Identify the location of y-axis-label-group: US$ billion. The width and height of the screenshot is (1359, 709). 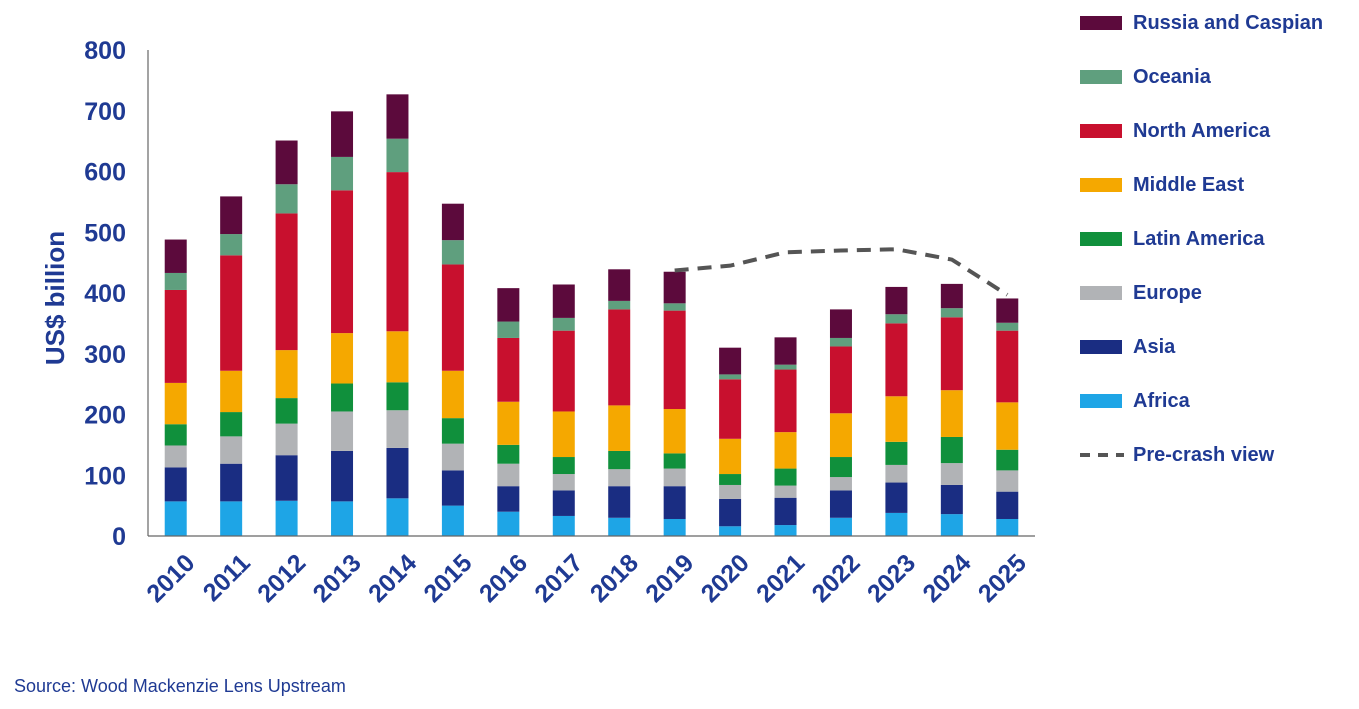
(55, 298).